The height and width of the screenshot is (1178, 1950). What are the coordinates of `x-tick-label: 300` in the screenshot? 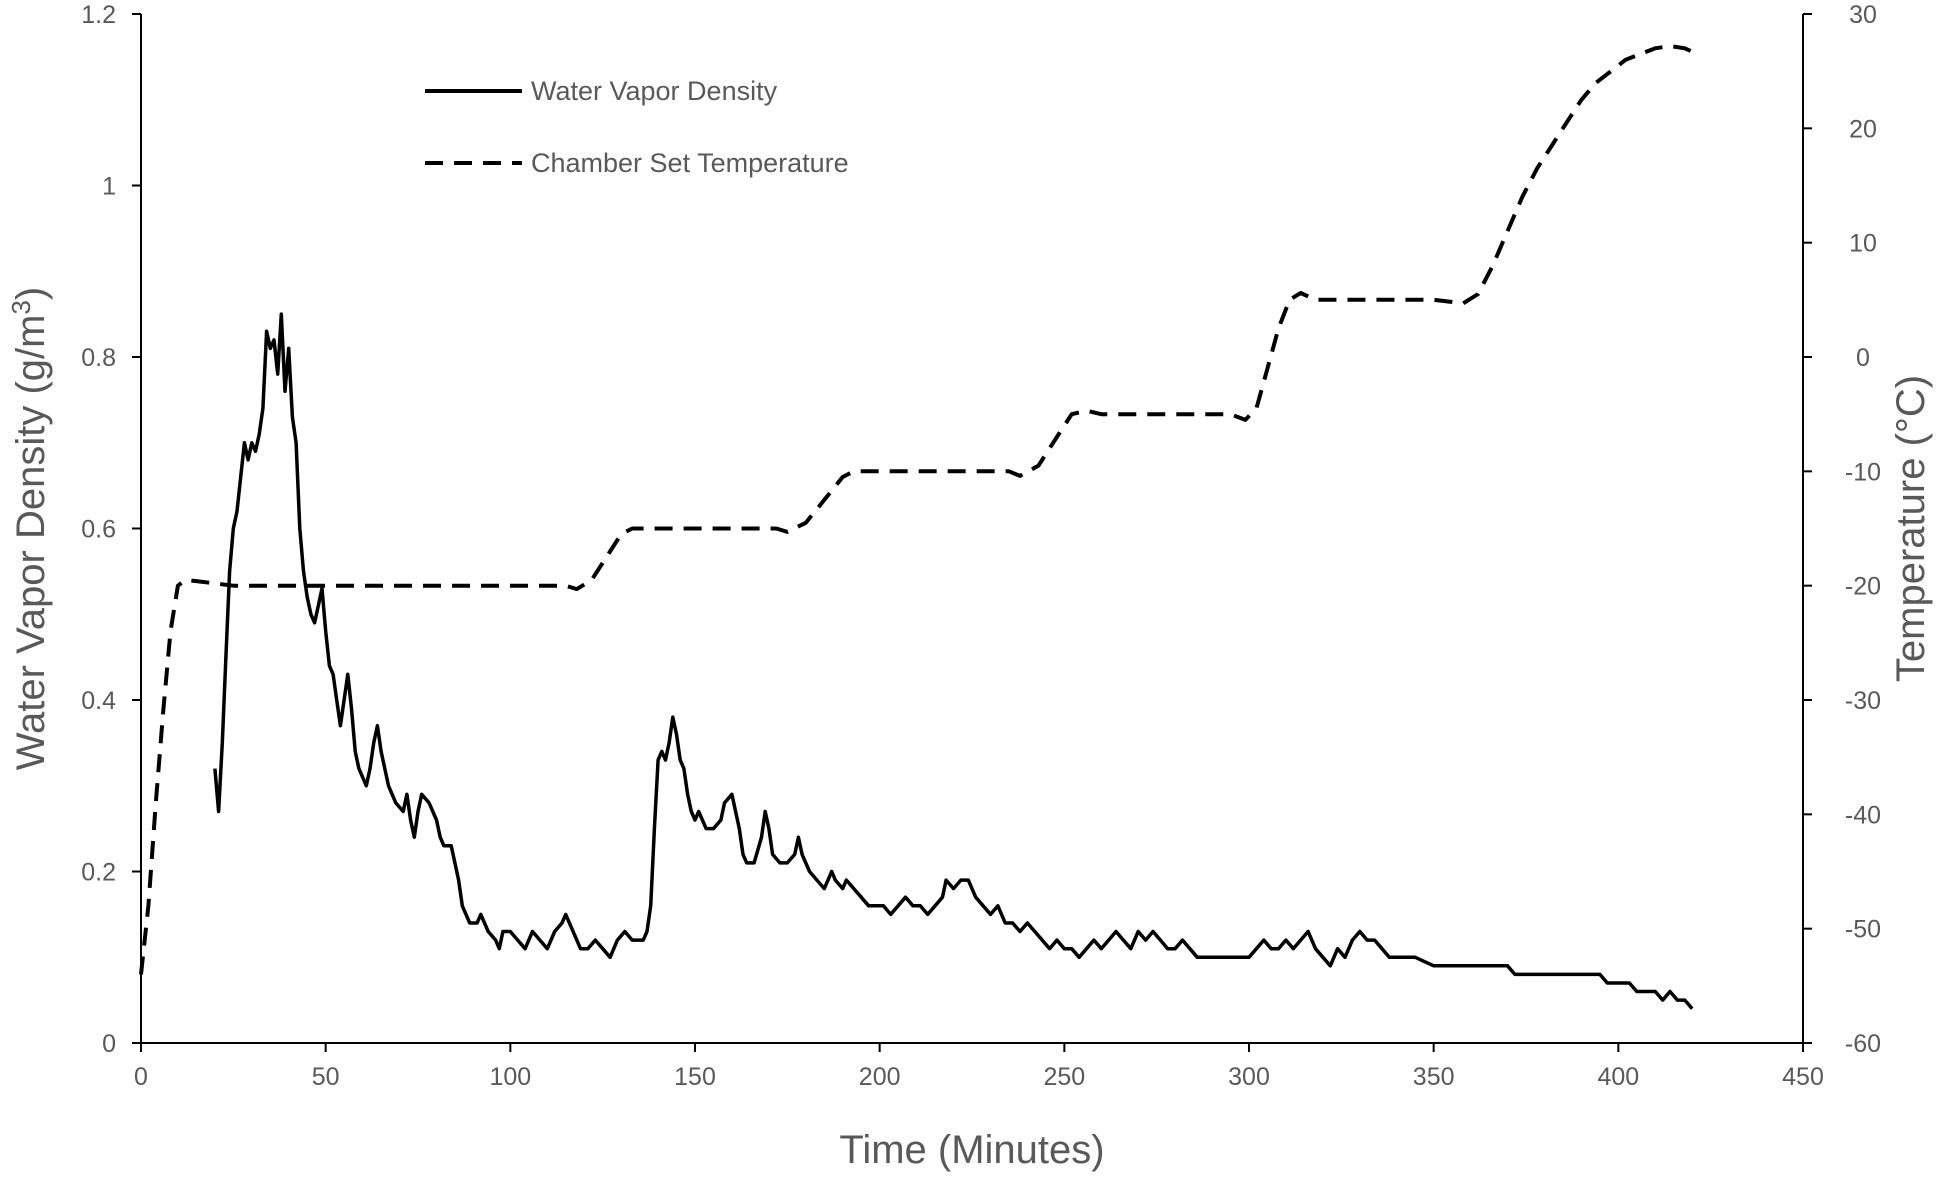 It's located at (1249, 1077).